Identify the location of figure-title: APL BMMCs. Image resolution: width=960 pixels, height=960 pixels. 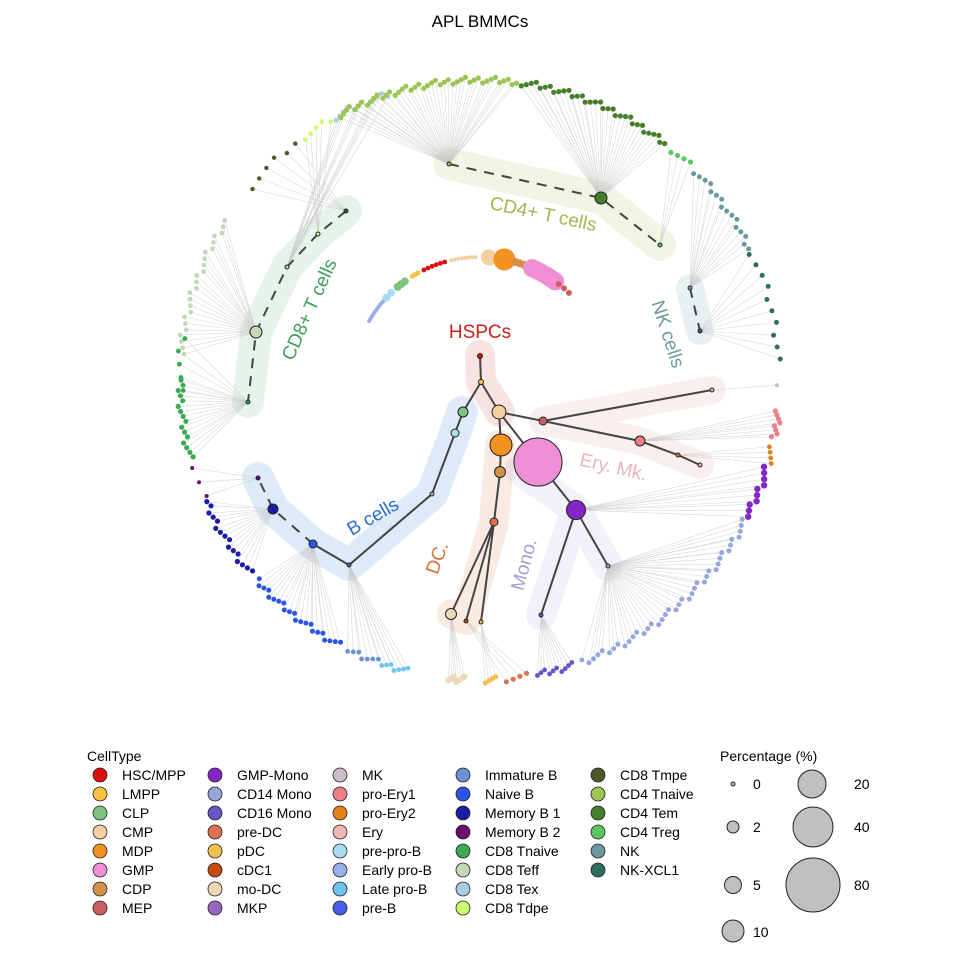
(480, 21).